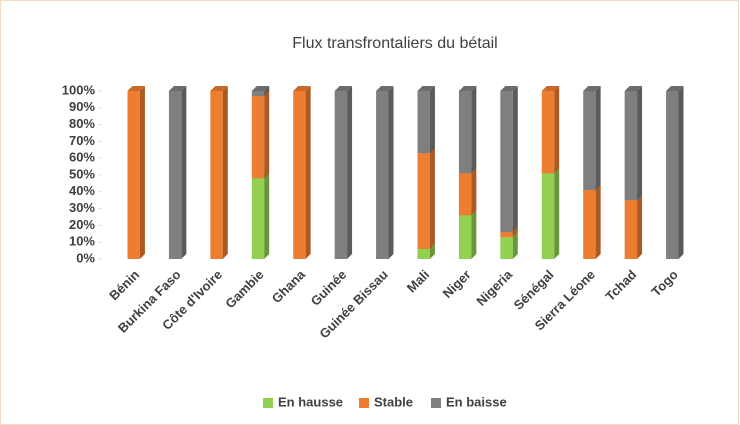 The width and height of the screenshot is (740, 425). I want to click on legend-label: Stable, so click(393, 401).